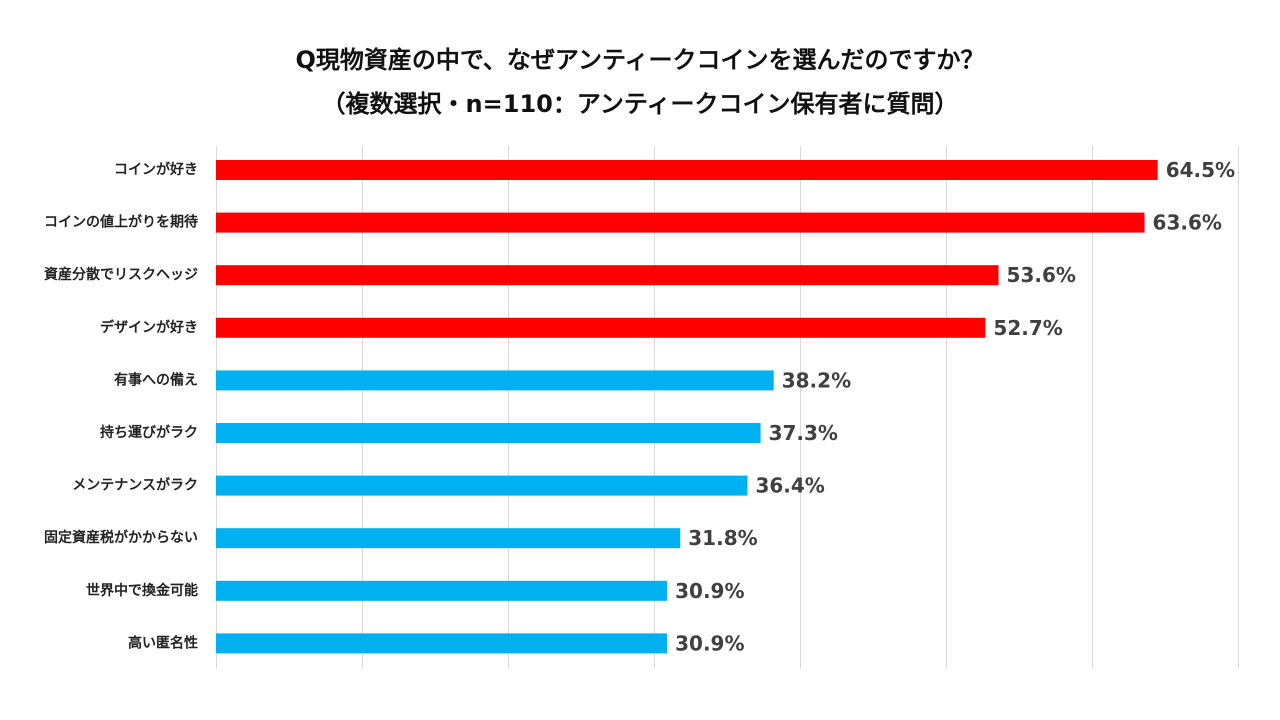  I want to click on value-label: 36.4%, so click(789, 486).